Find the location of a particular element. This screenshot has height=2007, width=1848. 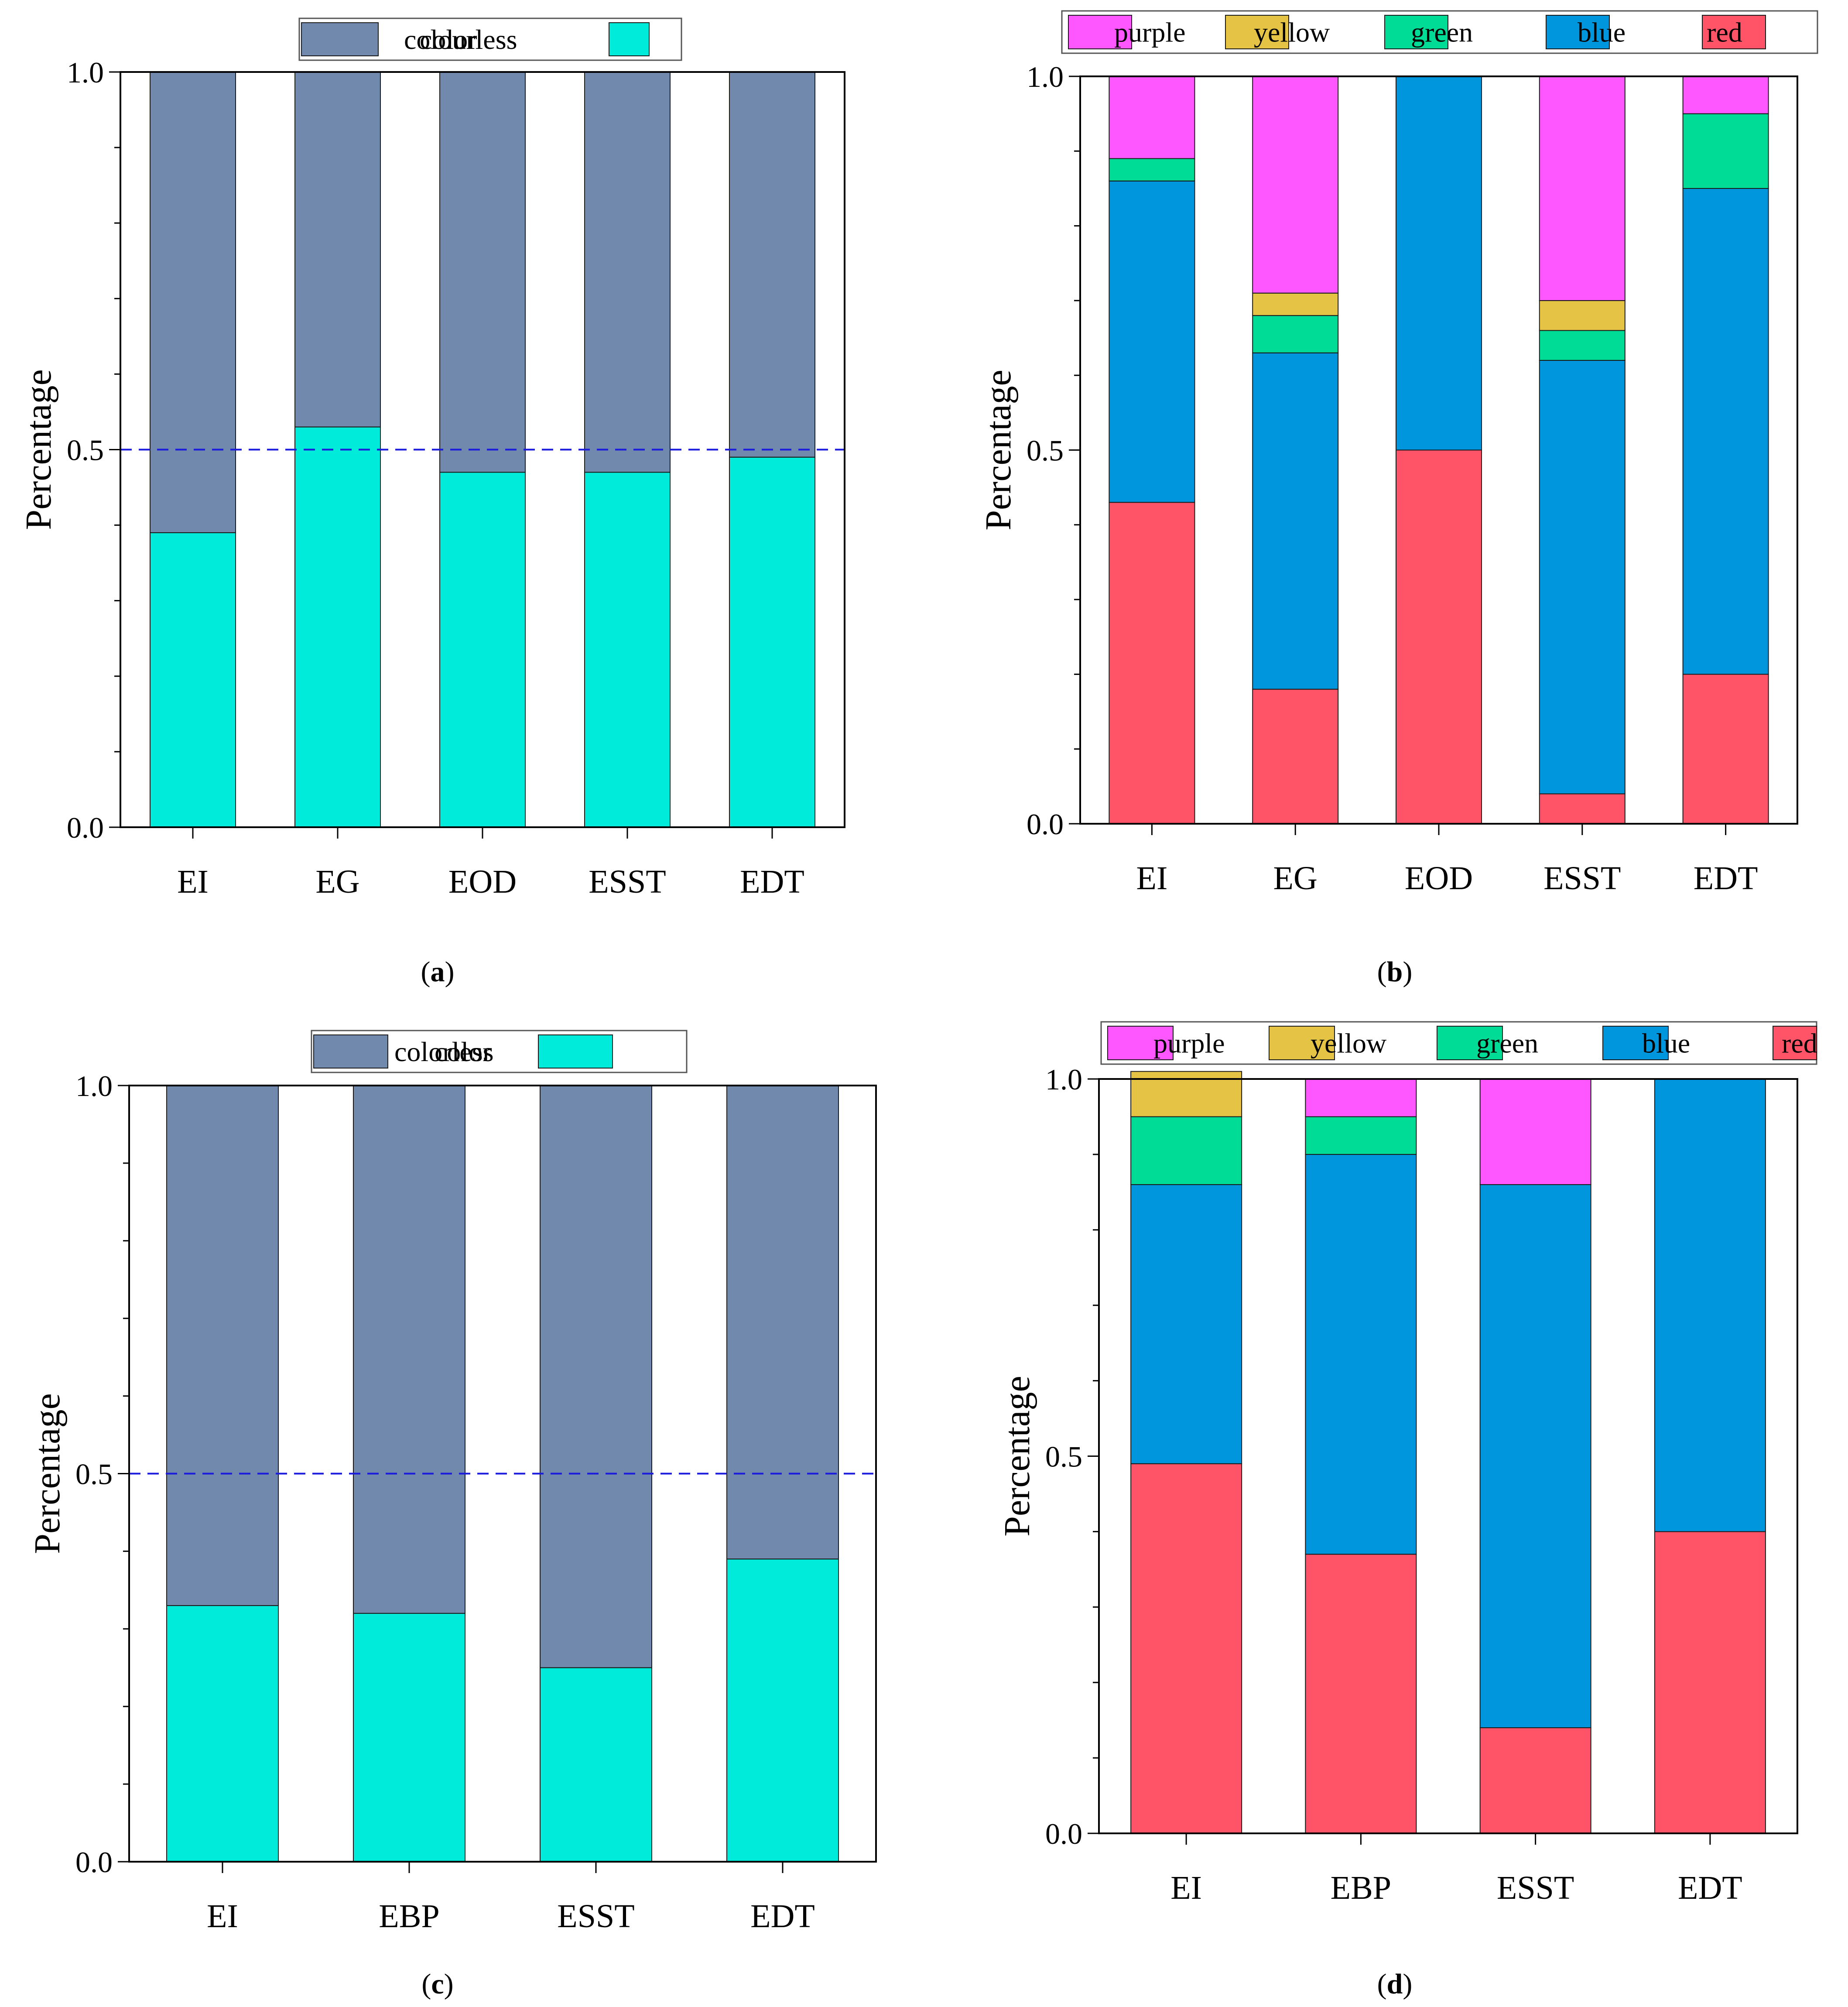

y-tick-label-c-2: 1.0 is located at coordinates (94, 1086).